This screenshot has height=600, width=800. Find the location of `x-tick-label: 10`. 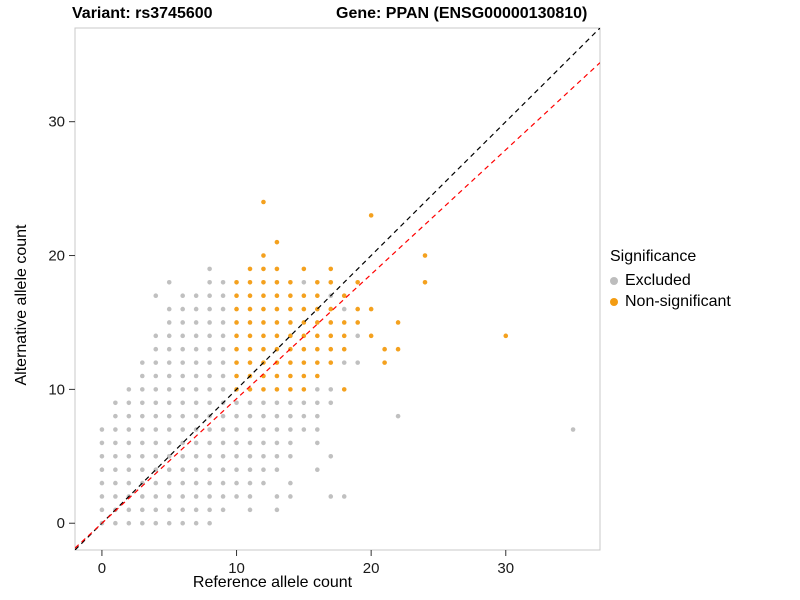

x-tick-label: 10 is located at coordinates (236, 568).